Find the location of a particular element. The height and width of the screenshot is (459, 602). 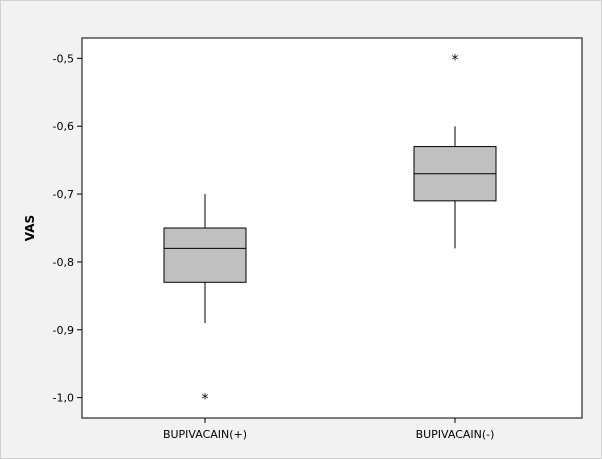

y-tick-label: -0,7 is located at coordinates (63, 194).